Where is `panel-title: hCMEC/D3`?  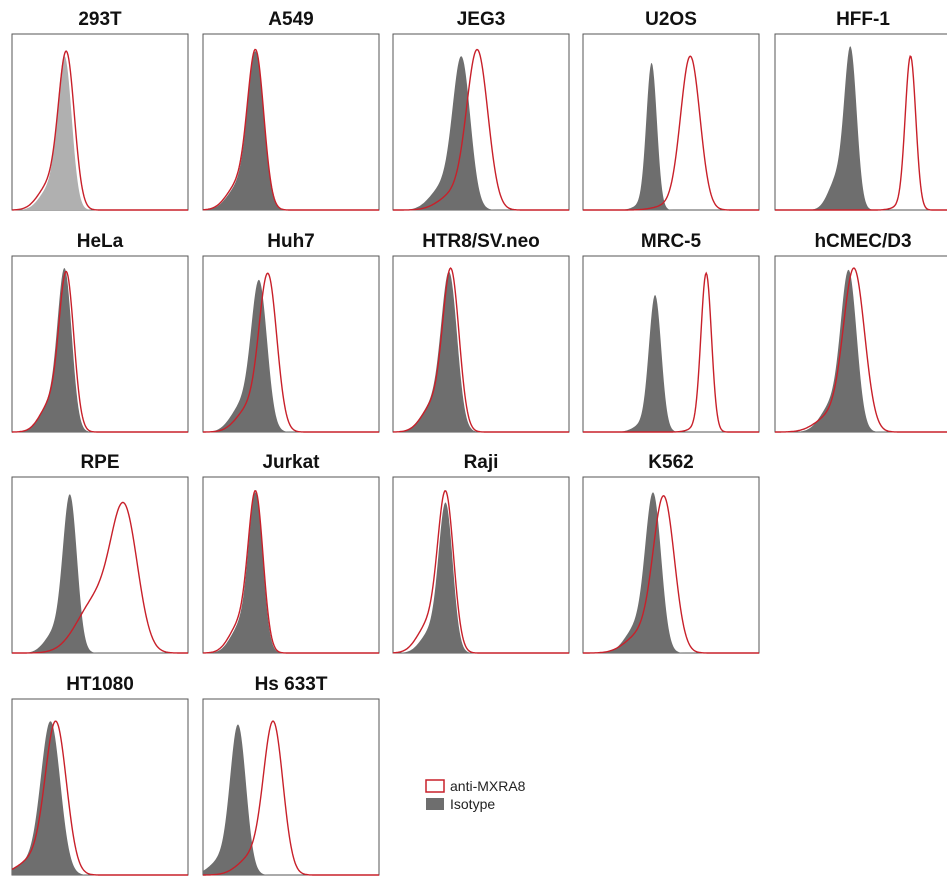
panel-title: hCMEC/D3 is located at coordinates (862, 241).